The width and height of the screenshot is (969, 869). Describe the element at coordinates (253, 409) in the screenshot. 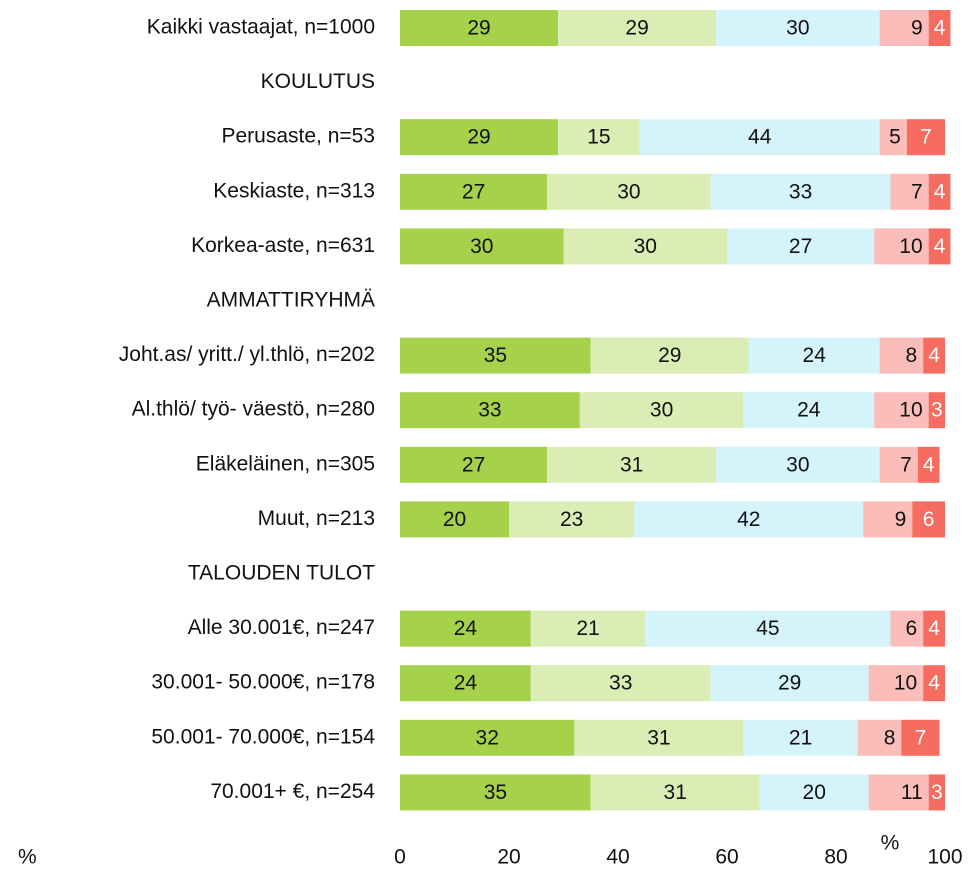

I see `category-label: Al.thlö/ työ- väestö, n=280` at that location.